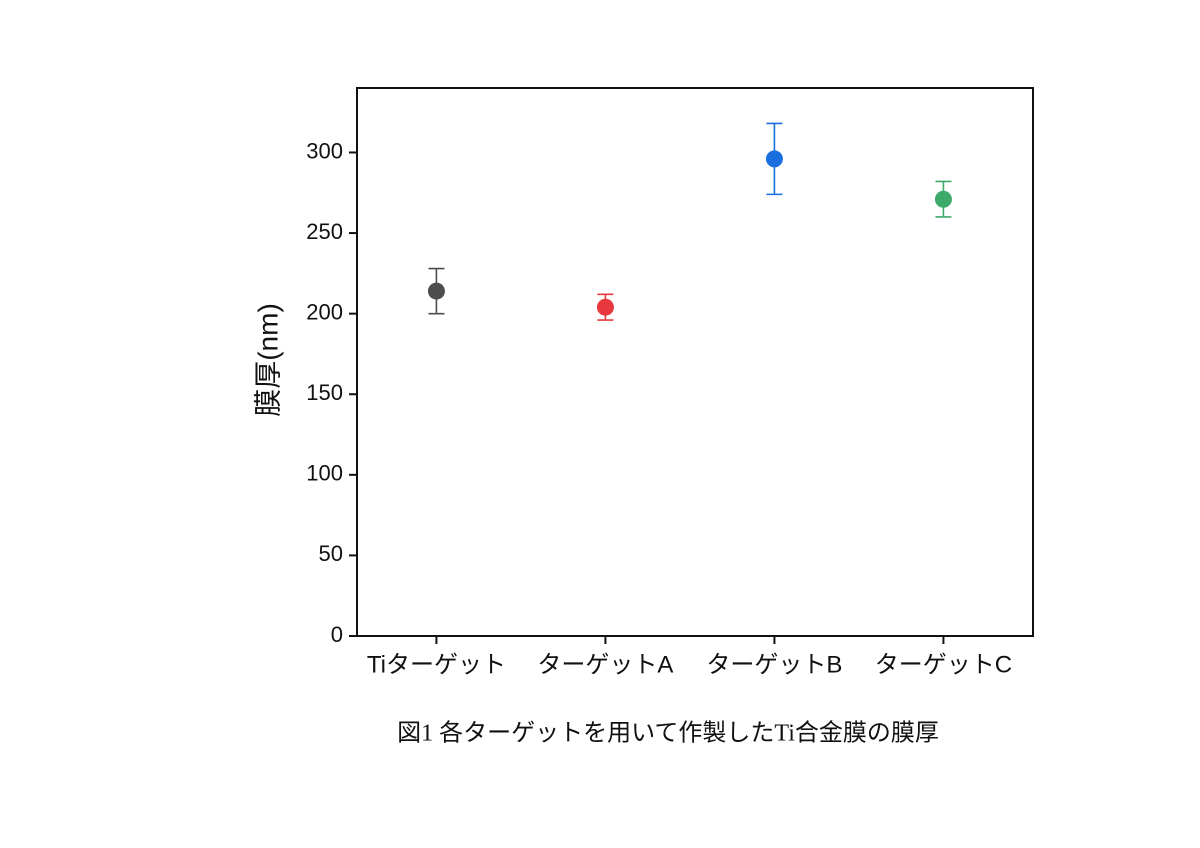 This screenshot has width=1200, height=848. Describe the element at coordinates (436, 664) in the screenshot. I see `x-tick-label: Tiターゲット` at that location.